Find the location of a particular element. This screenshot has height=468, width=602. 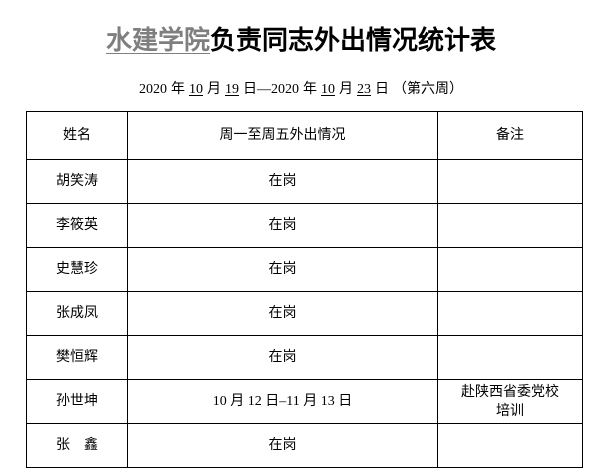

table-row: 樊恒辉 在岗 is located at coordinates (304, 357).